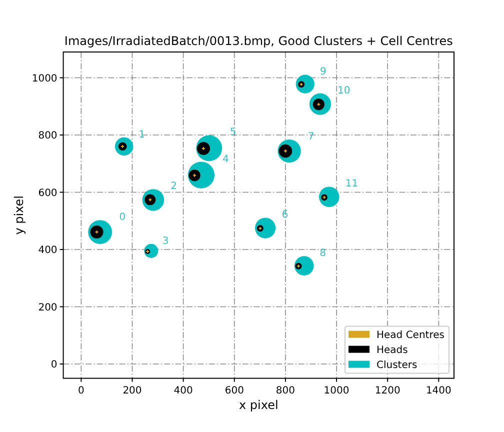 The height and width of the screenshot is (432, 504). What do you see at coordinates (48, 308) in the screenshot?
I see `y-tick-label: 200` at bounding box center [48, 308].